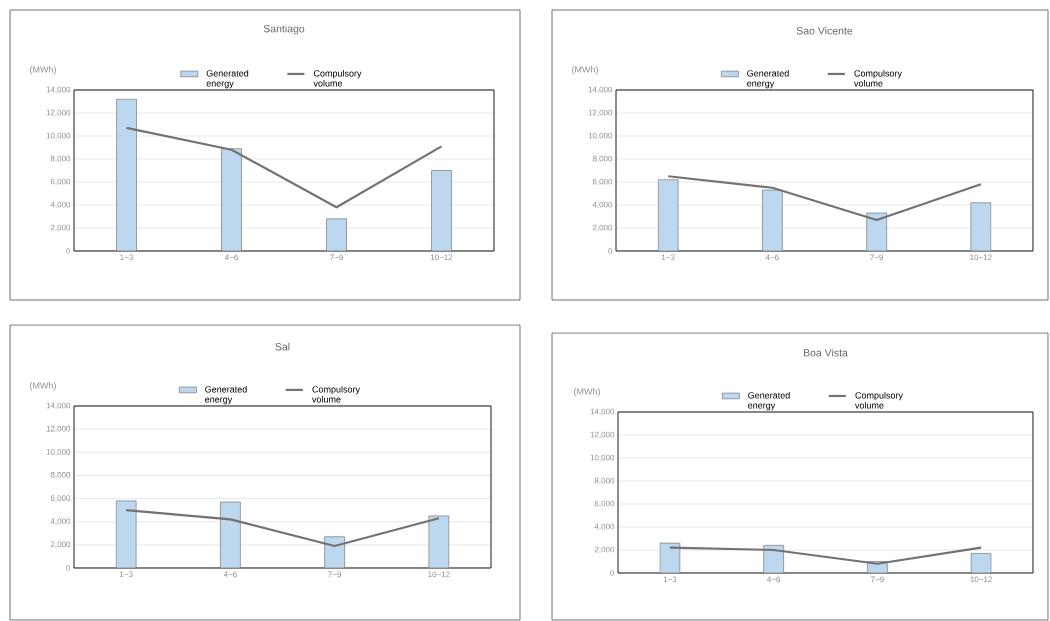 The width and height of the screenshot is (1050, 621). Describe the element at coordinates (282, 346) in the screenshot. I see `chart-title: Sal` at that location.